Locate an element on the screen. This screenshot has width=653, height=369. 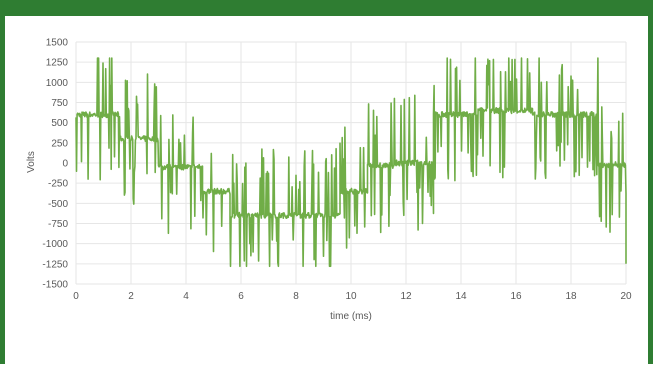
y-tick-label: 750 is located at coordinates (59, 103).